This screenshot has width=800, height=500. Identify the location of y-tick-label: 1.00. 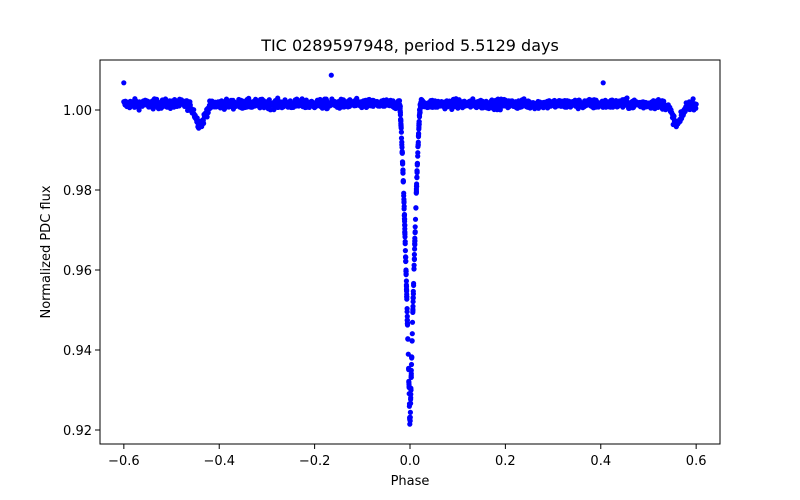
(77, 111).